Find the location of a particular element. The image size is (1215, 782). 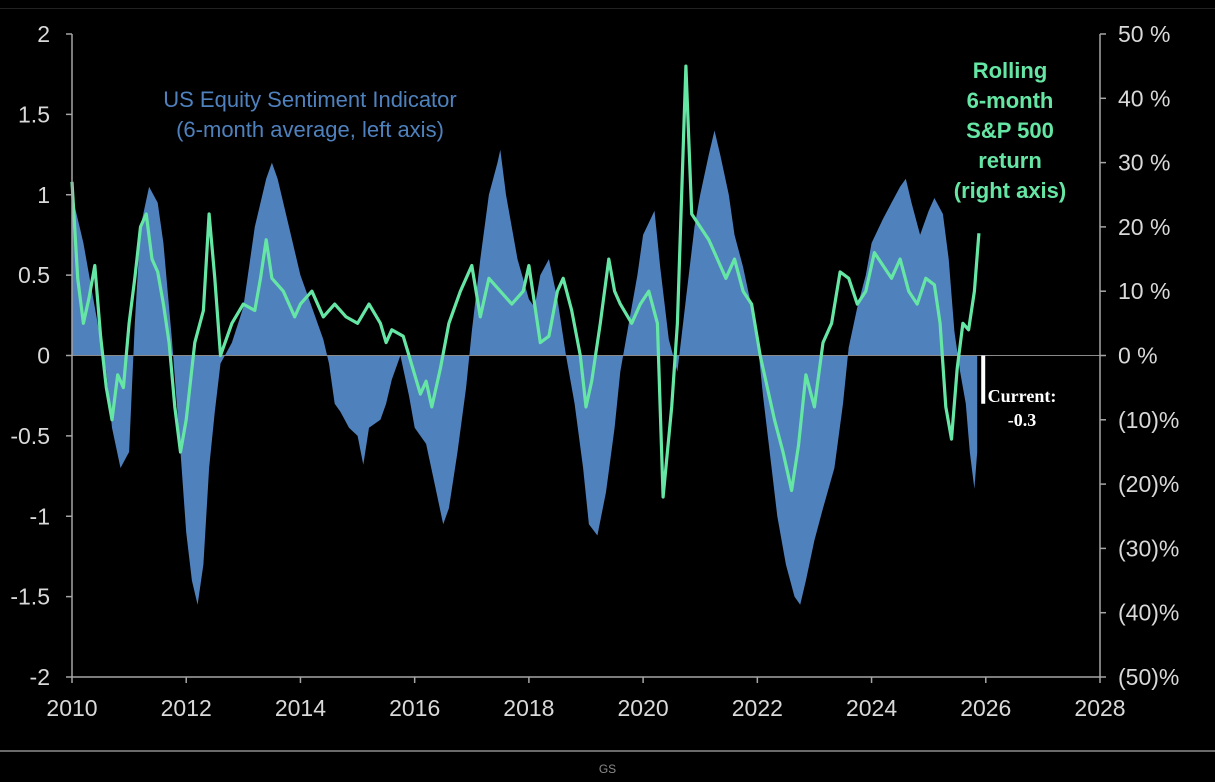

source-label: GS is located at coordinates (607, 769).